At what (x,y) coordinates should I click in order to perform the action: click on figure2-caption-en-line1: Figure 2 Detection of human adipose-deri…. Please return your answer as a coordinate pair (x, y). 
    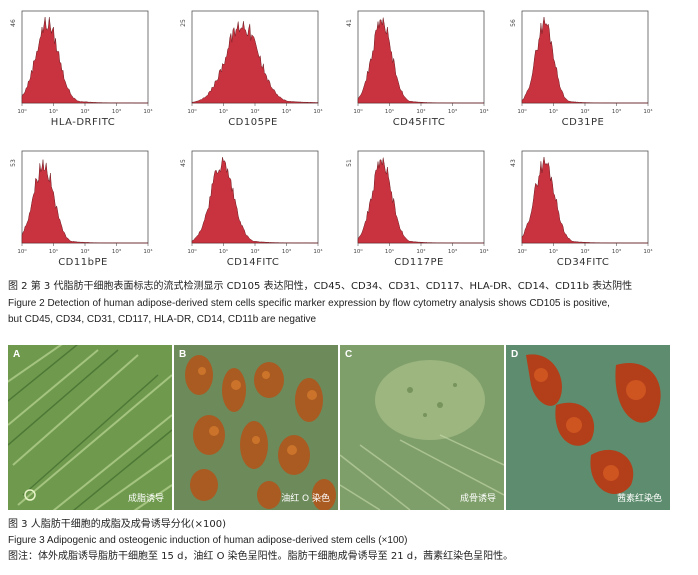
    Looking at the image, I should click on (309, 303).